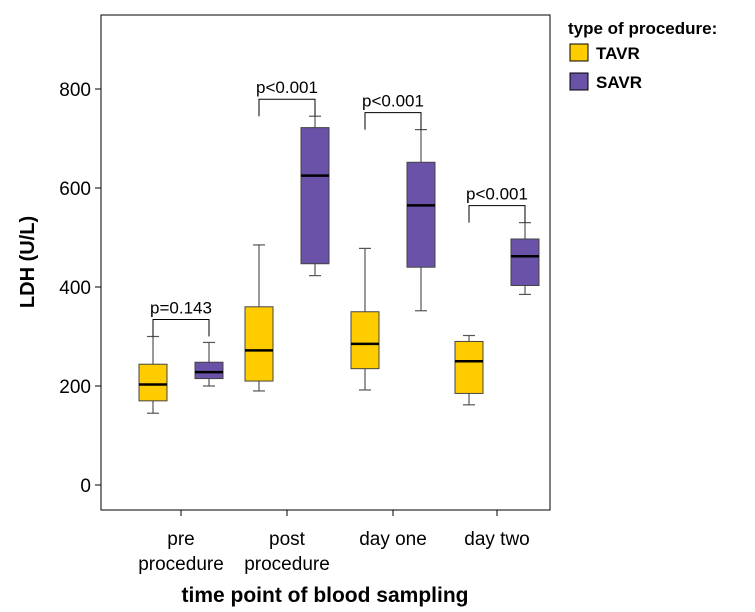  Describe the element at coordinates (619, 82) in the screenshot. I see `legend-label-savr: SAVR` at that location.